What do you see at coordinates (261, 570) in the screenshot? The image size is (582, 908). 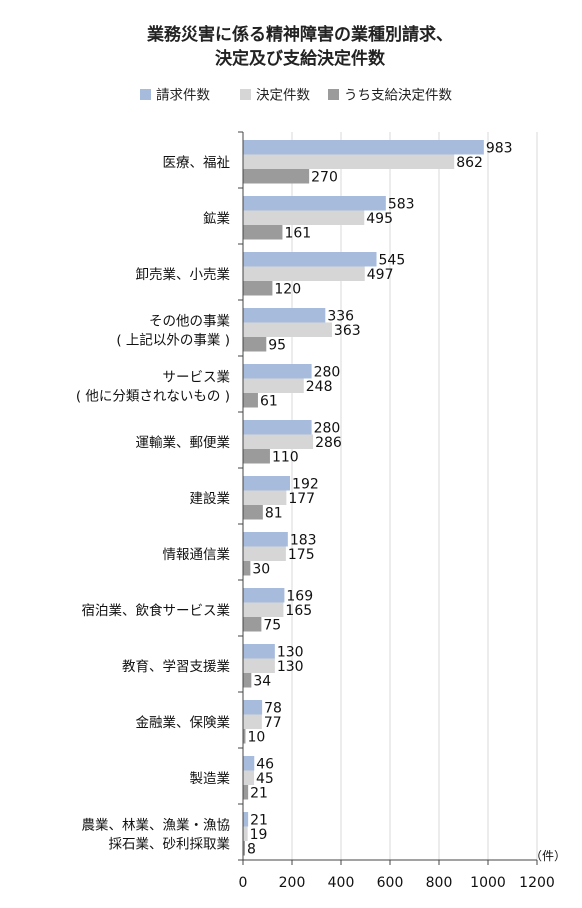 I see `data-label: 30` at bounding box center [261, 570].